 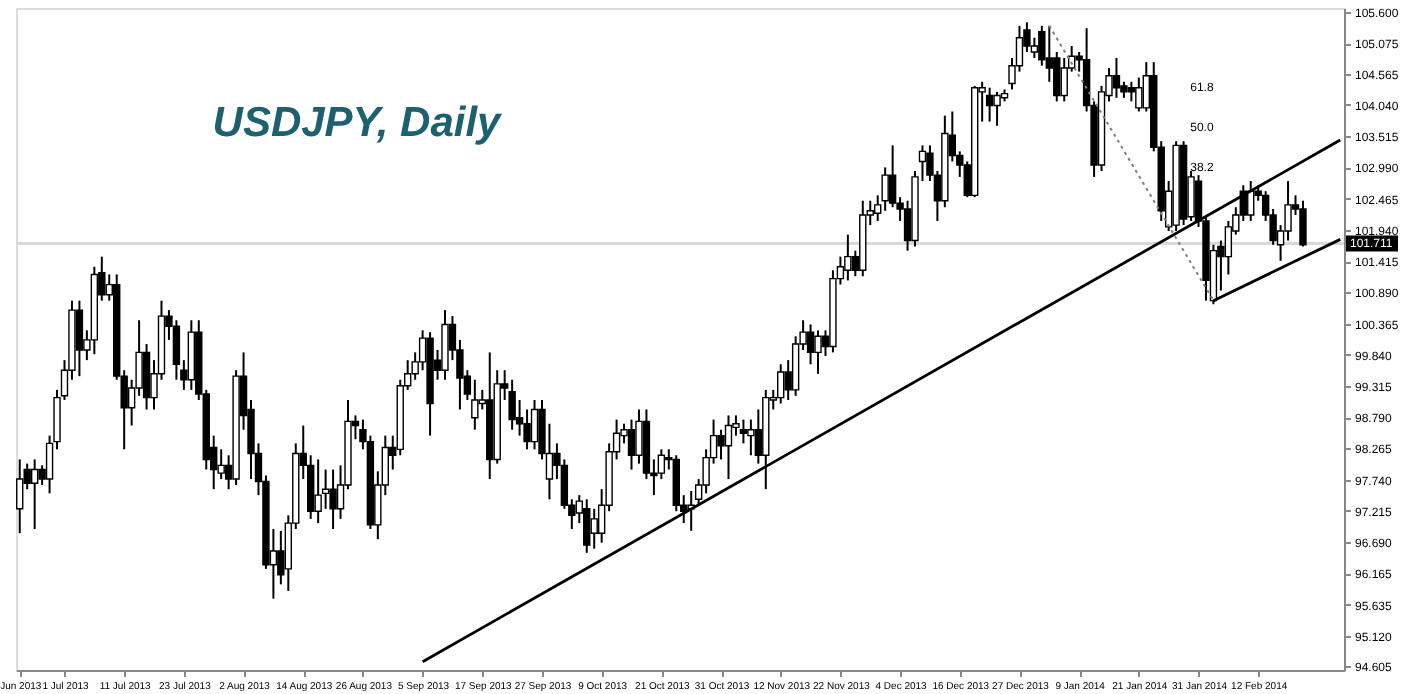 What do you see at coordinates (358, 122) in the screenshot?
I see `text: USDJPY, Daily` at bounding box center [358, 122].